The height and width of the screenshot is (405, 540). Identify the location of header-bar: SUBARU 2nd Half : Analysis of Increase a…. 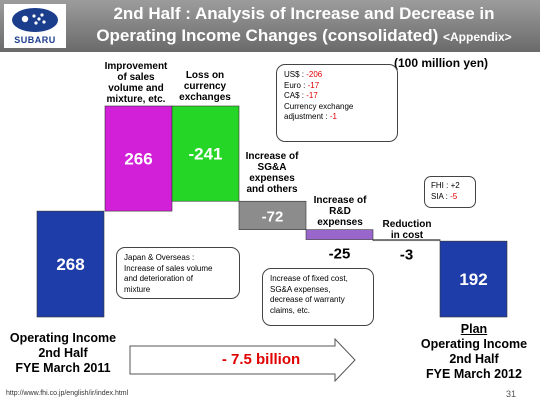
(270, 26).